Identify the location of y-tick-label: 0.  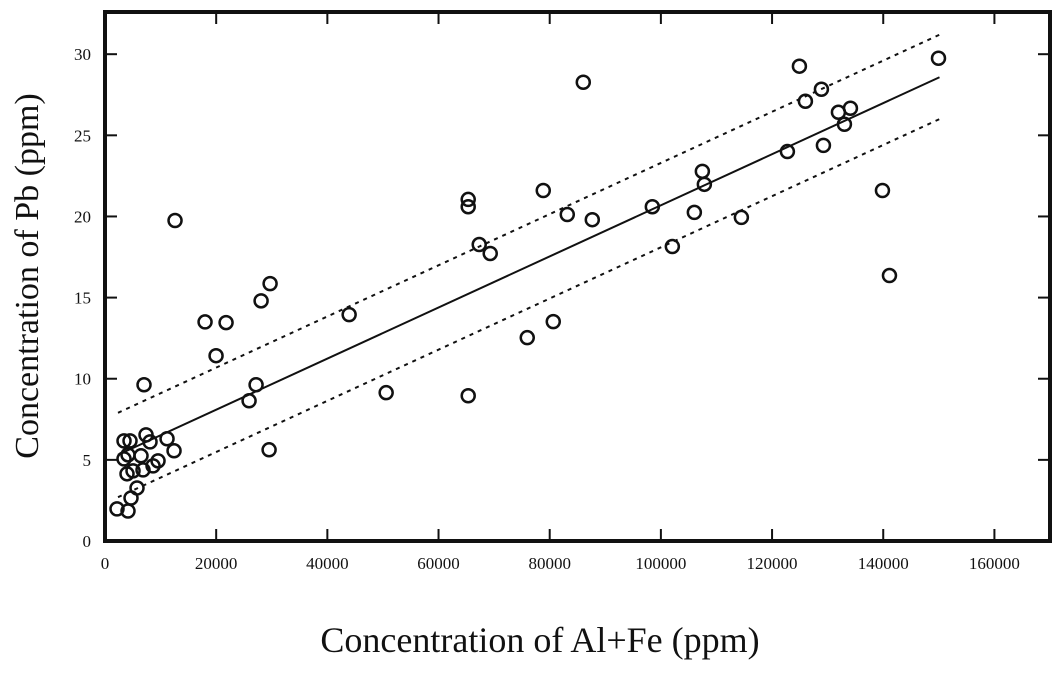
(87, 541).